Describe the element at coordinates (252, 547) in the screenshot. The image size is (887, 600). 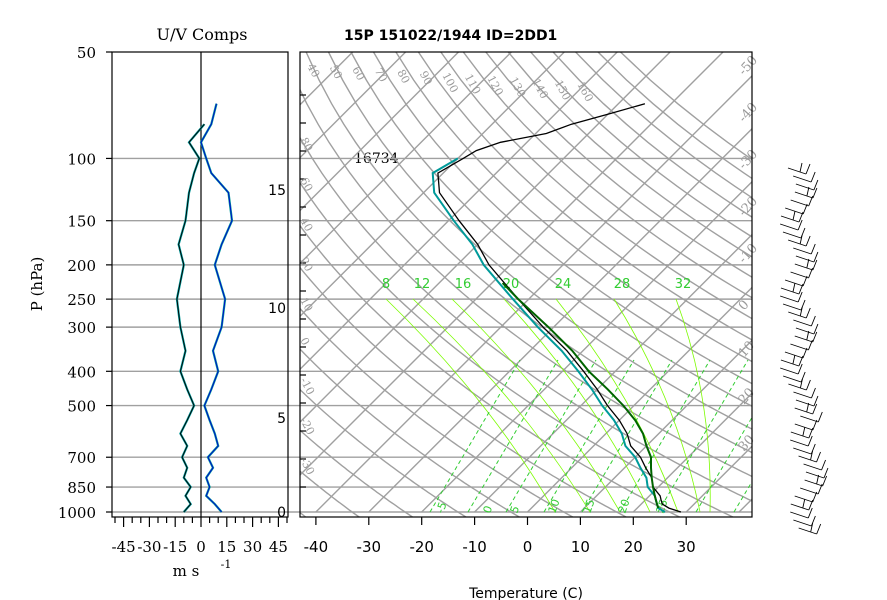
I see `uv-x-tick-label: 30` at that location.